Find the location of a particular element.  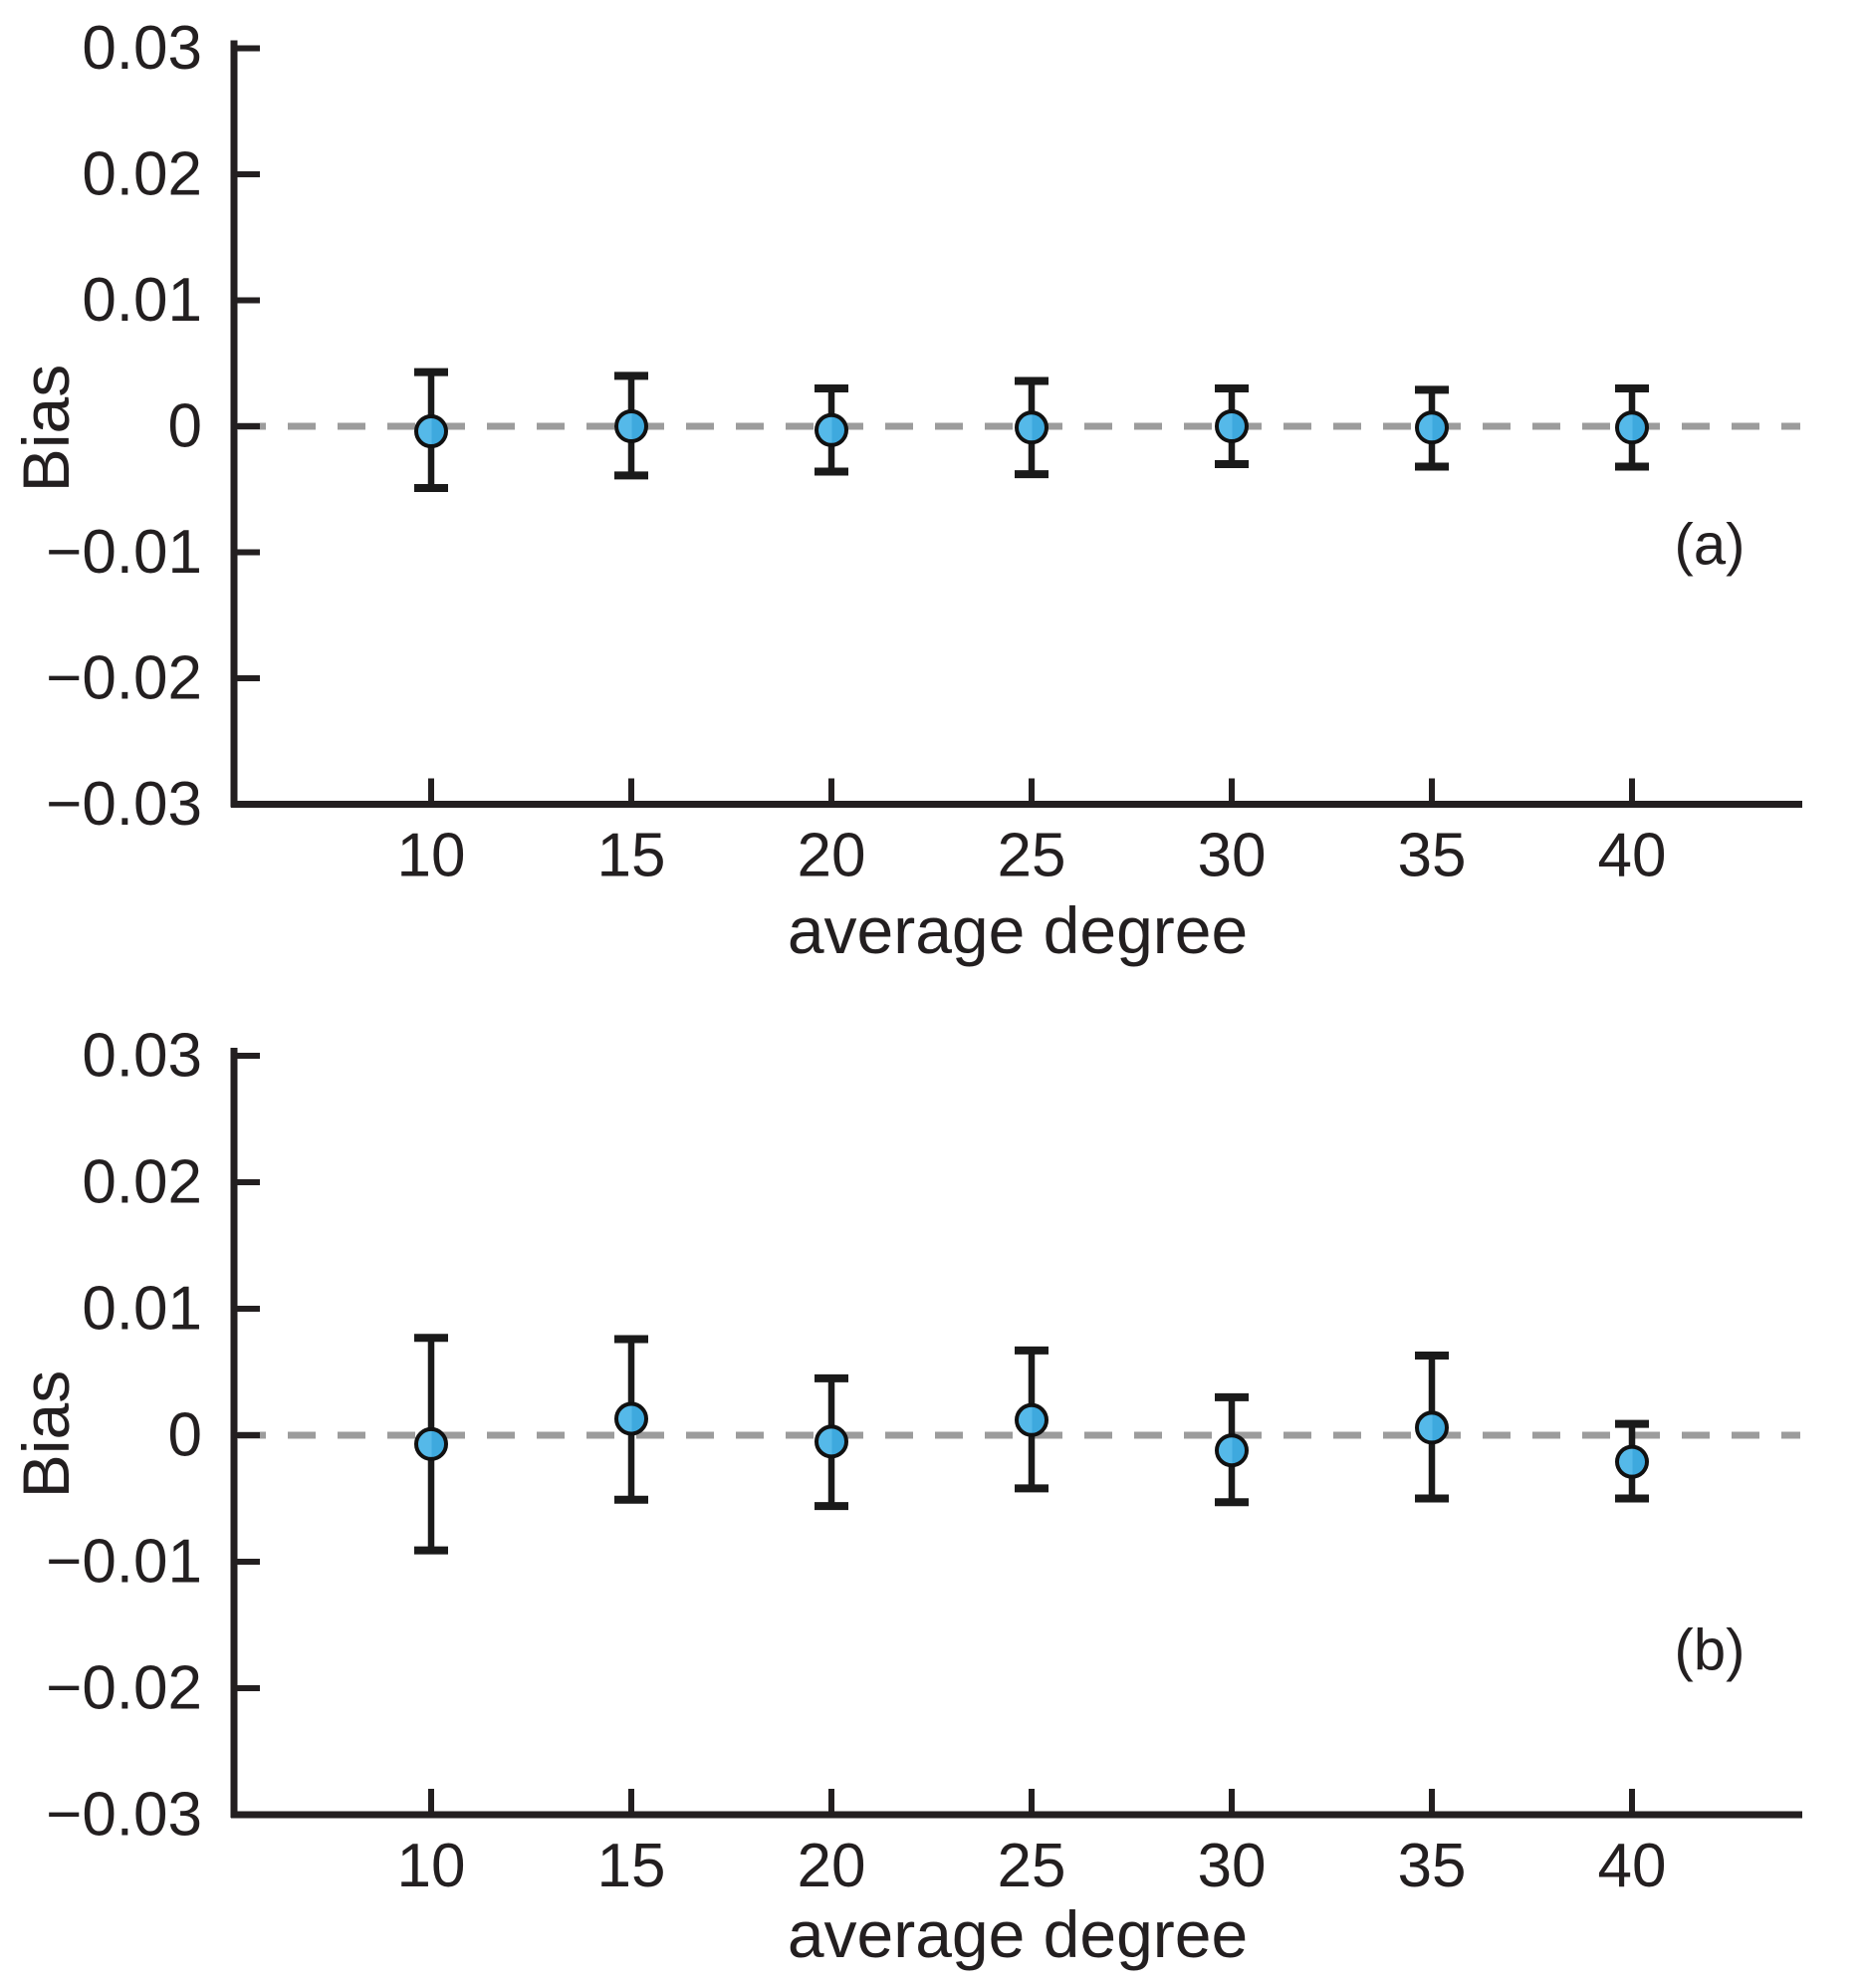

error-bars is located at coordinates (1032, 1445).